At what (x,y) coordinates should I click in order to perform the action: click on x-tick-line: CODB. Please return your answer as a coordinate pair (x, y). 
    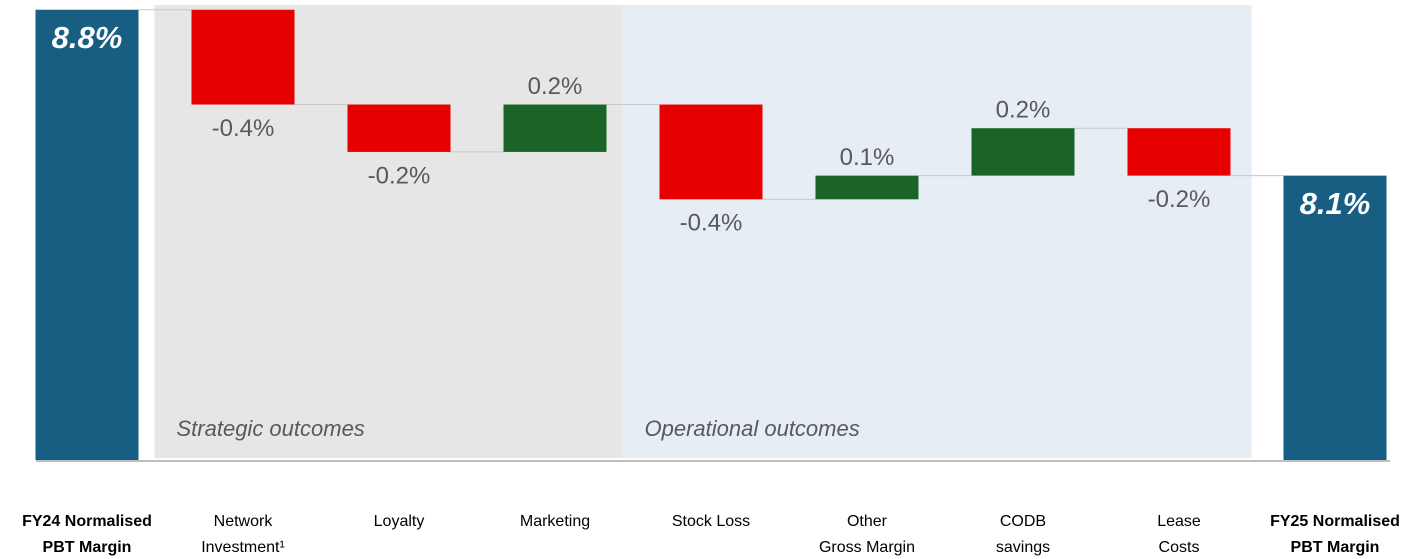
    Looking at the image, I should click on (1023, 521).